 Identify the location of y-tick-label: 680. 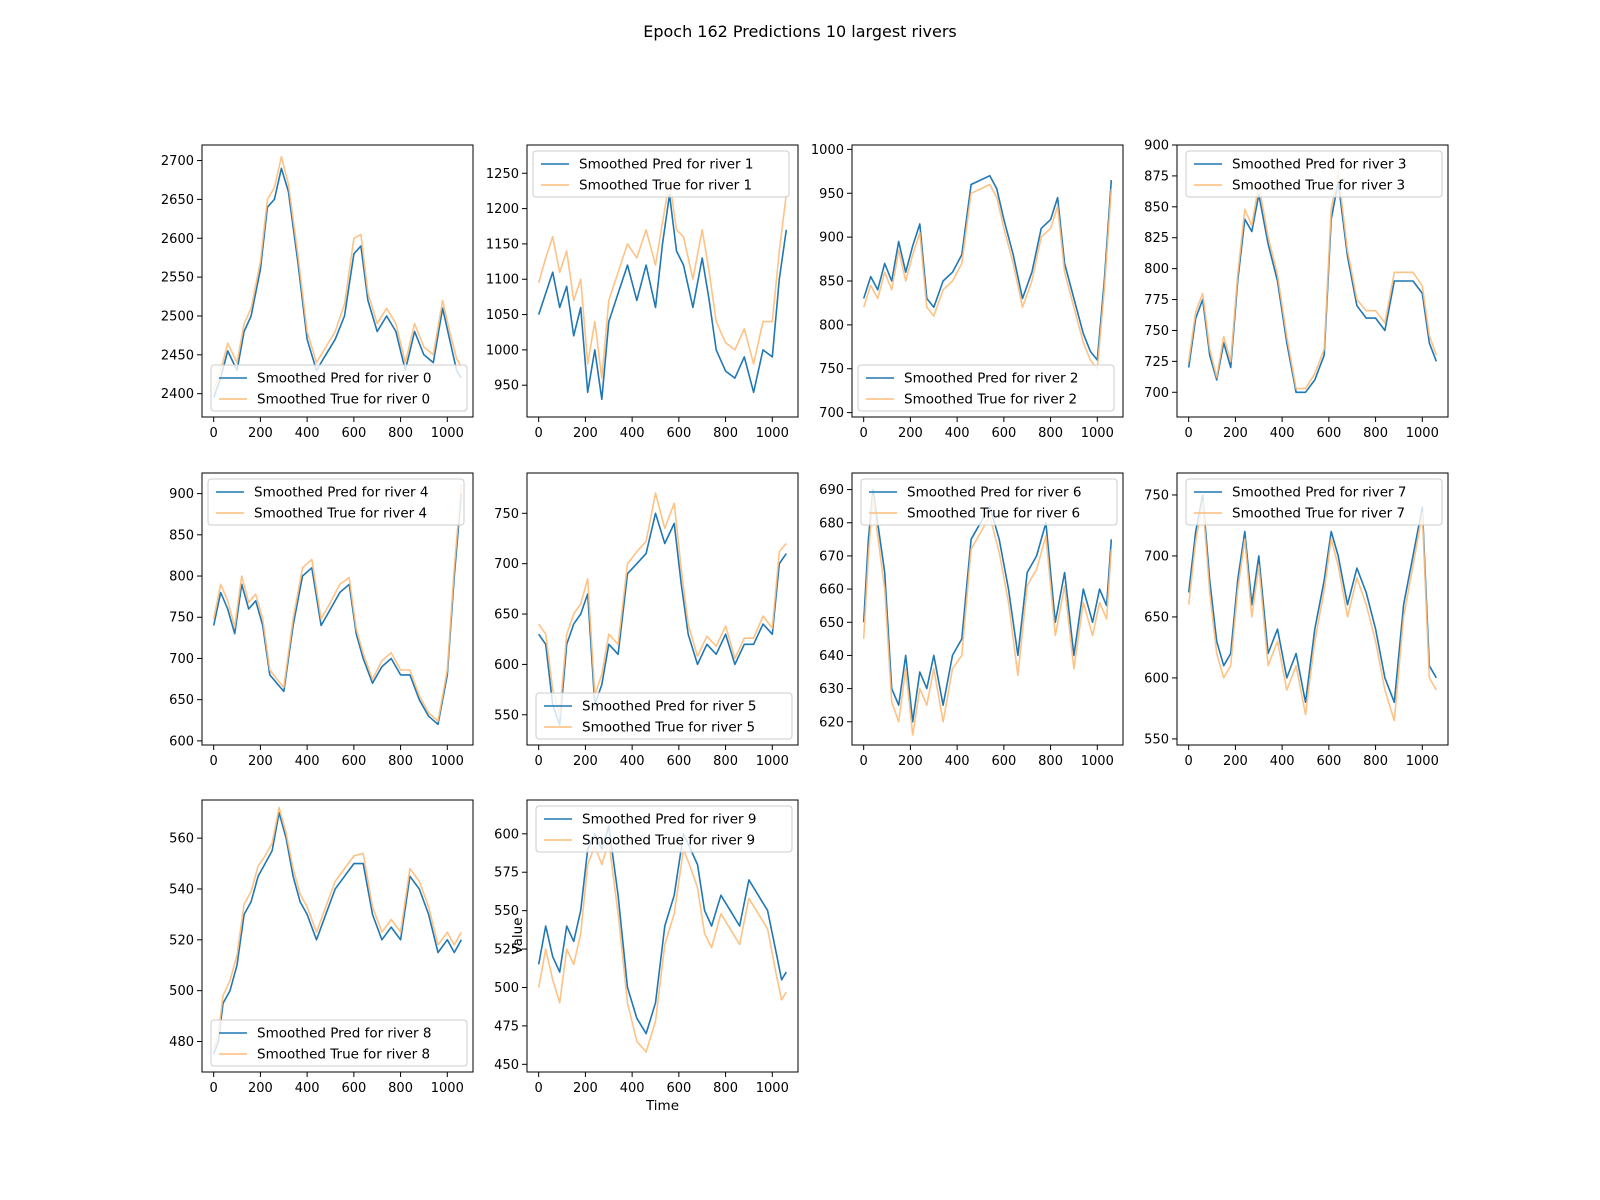
(831, 523).